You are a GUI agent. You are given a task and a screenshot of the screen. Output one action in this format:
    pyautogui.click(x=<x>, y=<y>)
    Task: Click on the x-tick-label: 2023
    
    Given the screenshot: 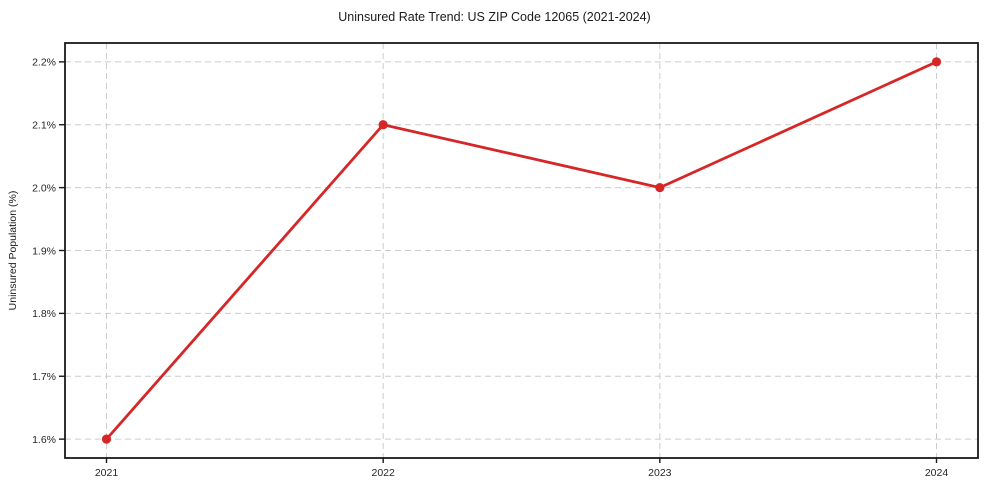 What is the action you would take?
    pyautogui.click(x=660, y=473)
    